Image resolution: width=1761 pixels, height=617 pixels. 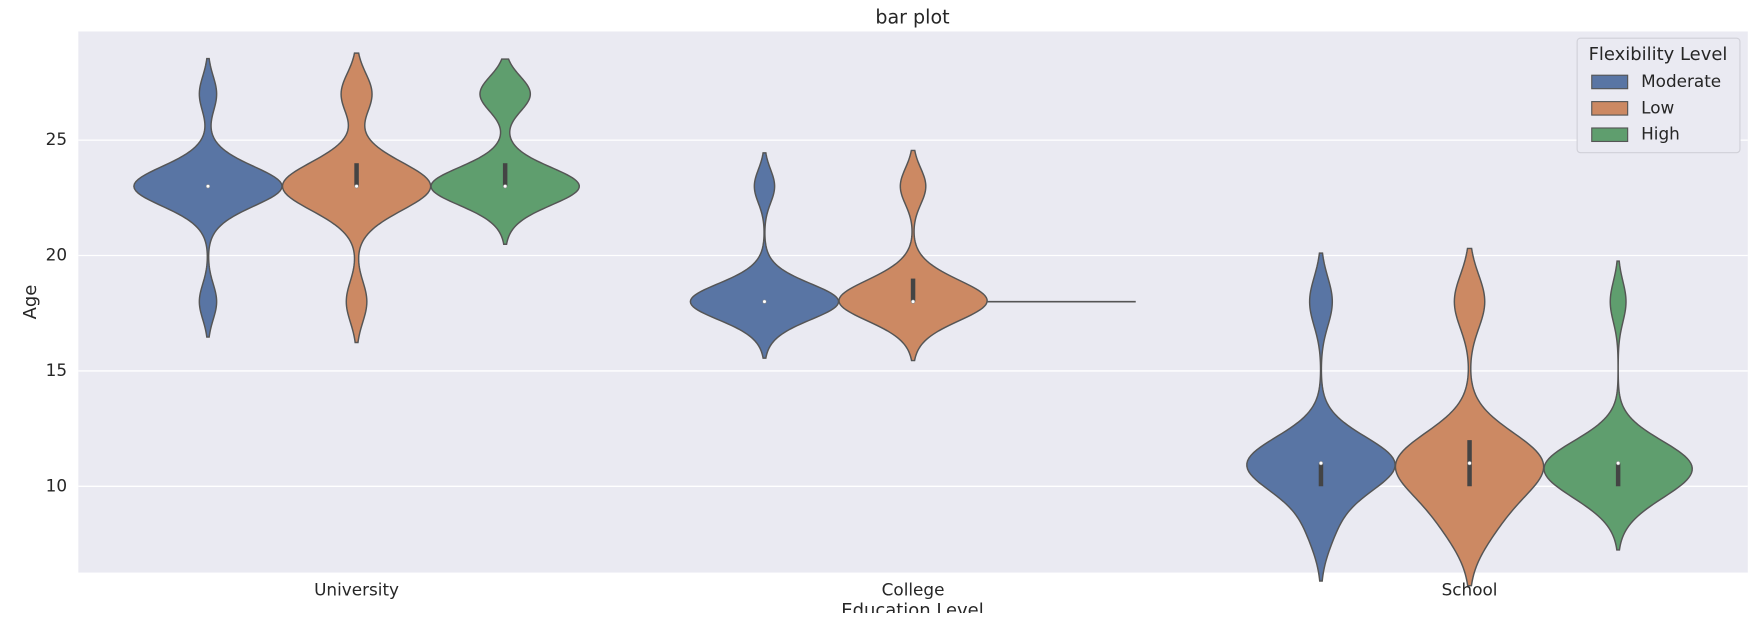 What do you see at coordinates (56, 255) in the screenshot?
I see `y-tick-label: 20` at bounding box center [56, 255].